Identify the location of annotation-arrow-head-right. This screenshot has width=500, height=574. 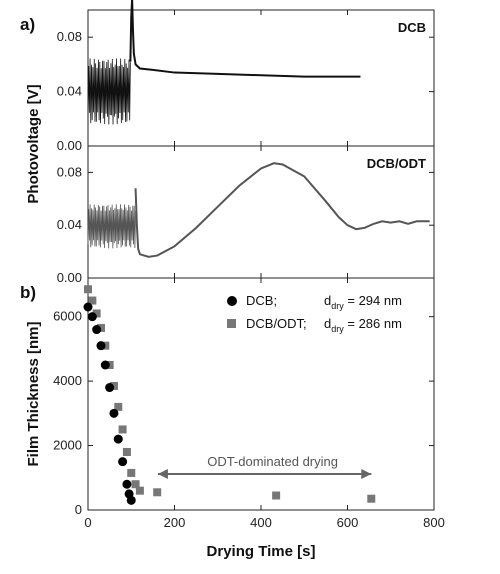
(366, 474).